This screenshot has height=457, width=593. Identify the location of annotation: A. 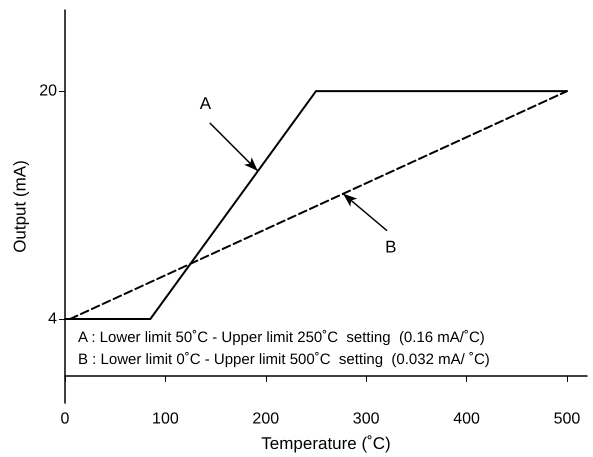
(206, 103).